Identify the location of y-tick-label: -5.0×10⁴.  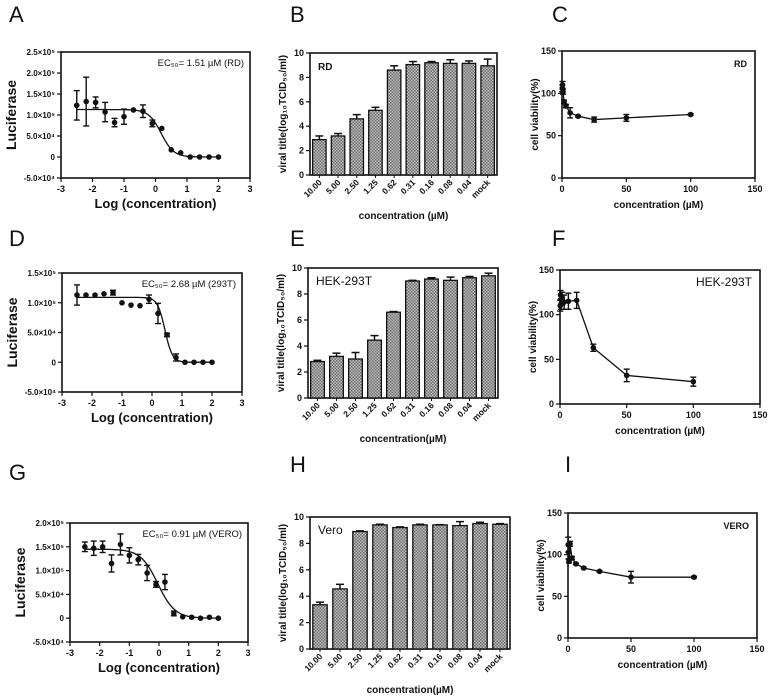
(40, 392).